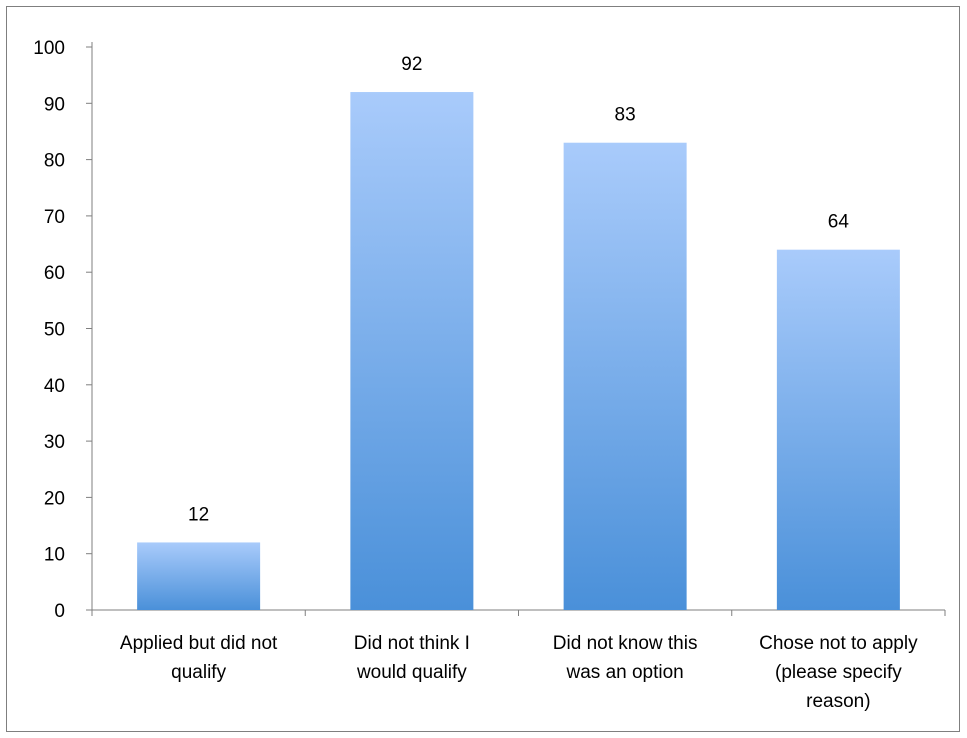 The height and width of the screenshot is (738, 967). Describe the element at coordinates (838, 643) in the screenshot. I see `category-label-line: Chose not to apply` at that location.